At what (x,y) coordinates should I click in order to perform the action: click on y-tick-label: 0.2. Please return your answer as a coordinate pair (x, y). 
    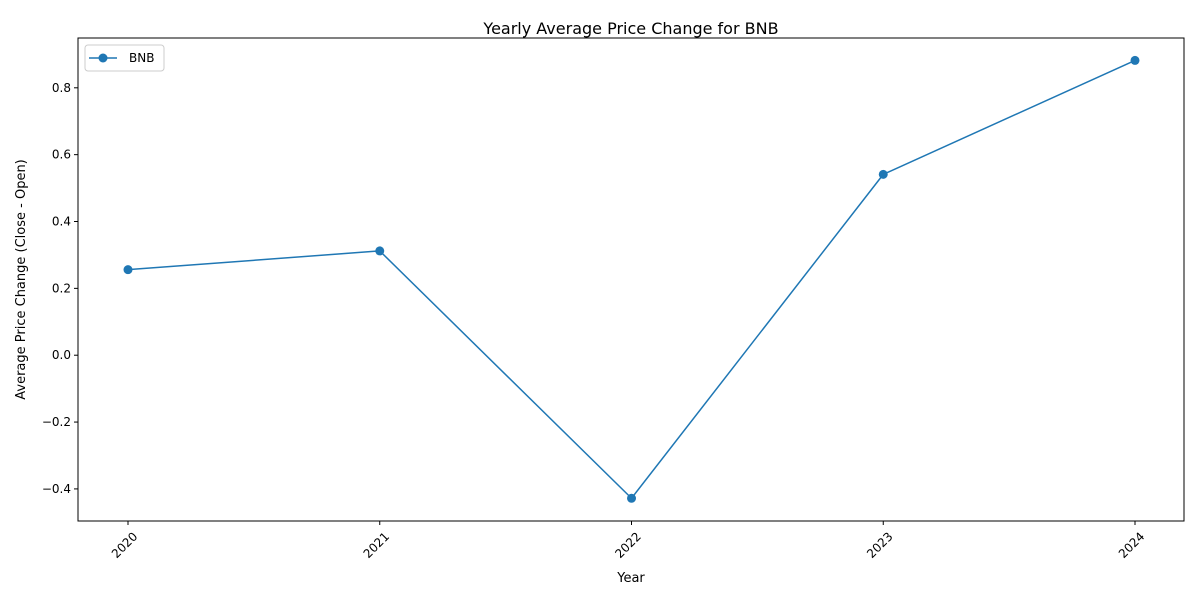
    Looking at the image, I should click on (61, 288).